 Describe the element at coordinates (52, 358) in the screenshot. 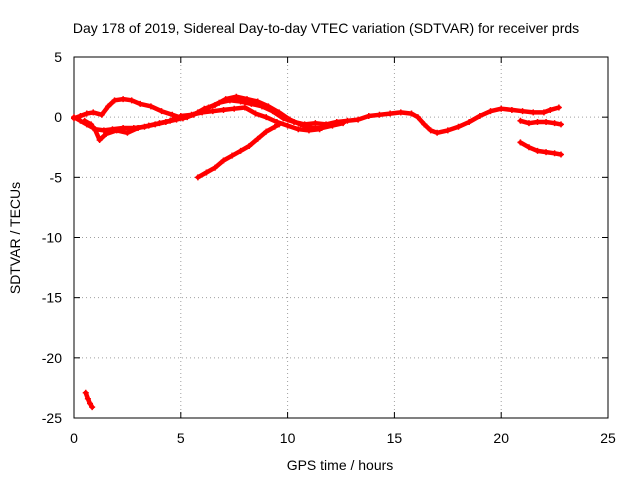

I see `y-tick-label: -20` at that location.